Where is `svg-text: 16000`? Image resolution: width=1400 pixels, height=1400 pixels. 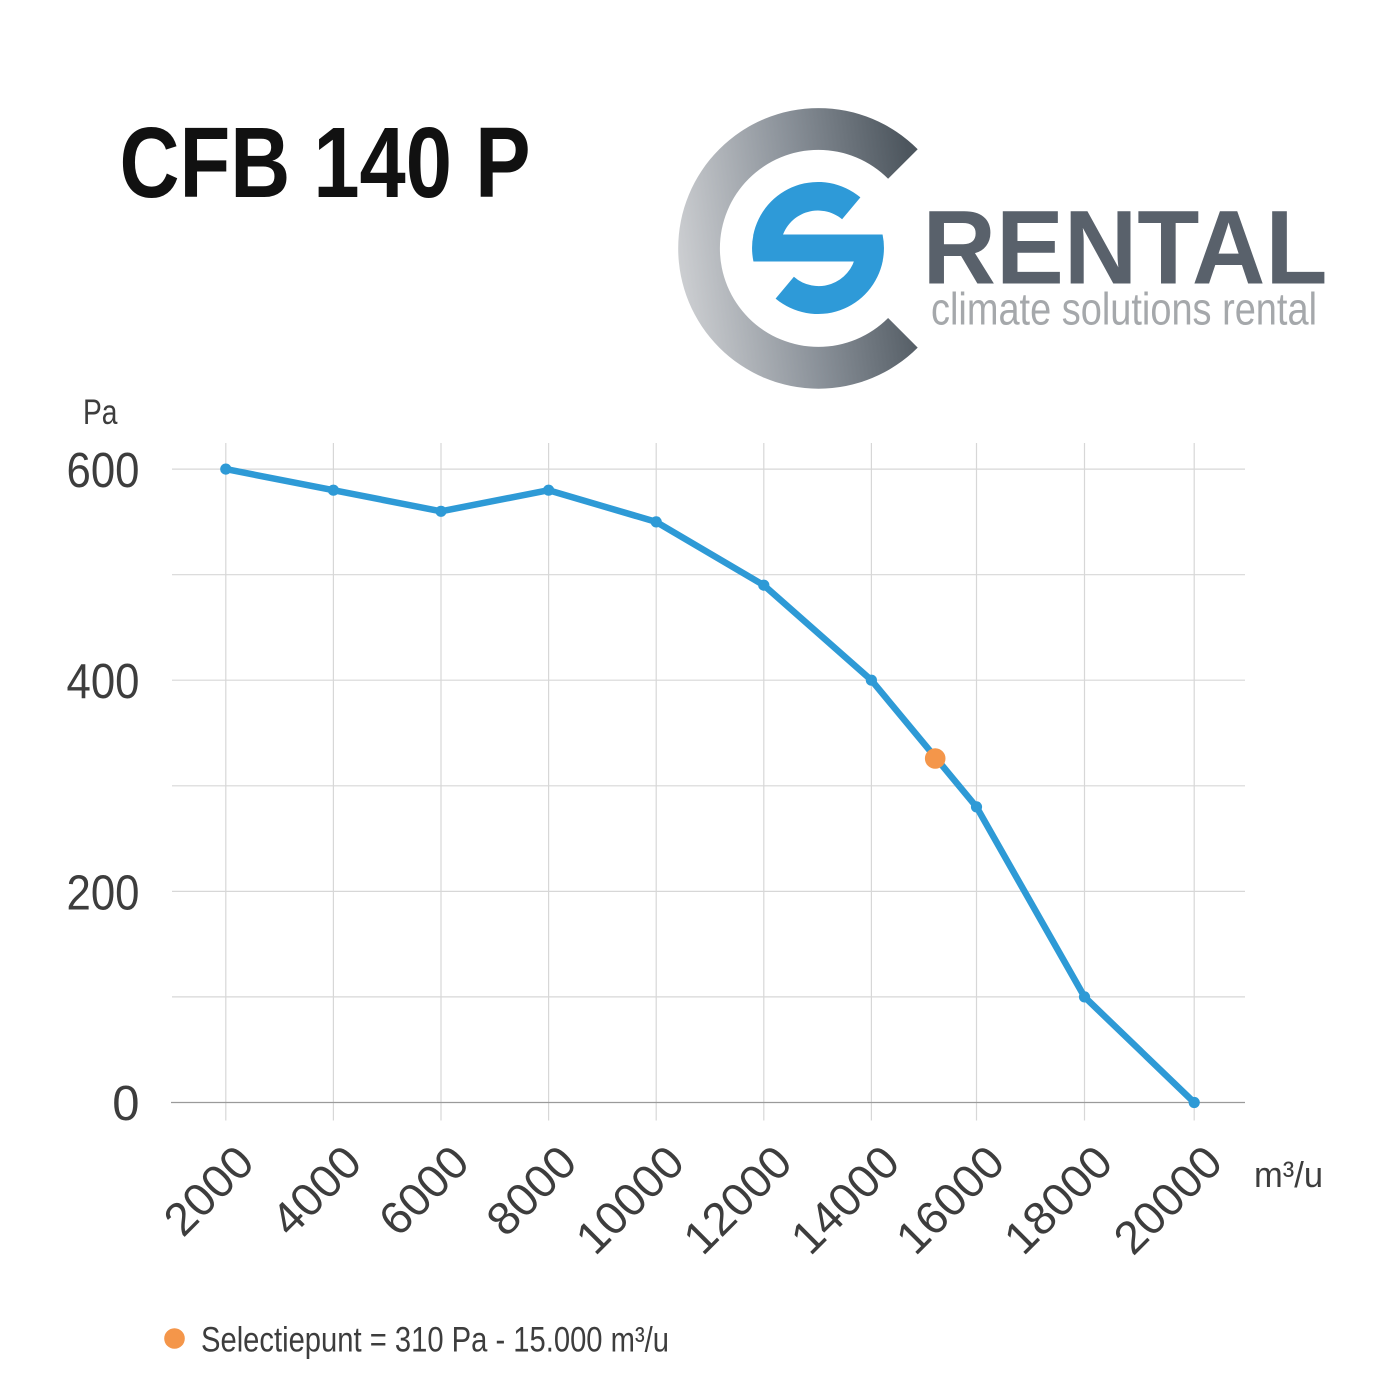
svg-text: 16000 is located at coordinates (950, 1199).